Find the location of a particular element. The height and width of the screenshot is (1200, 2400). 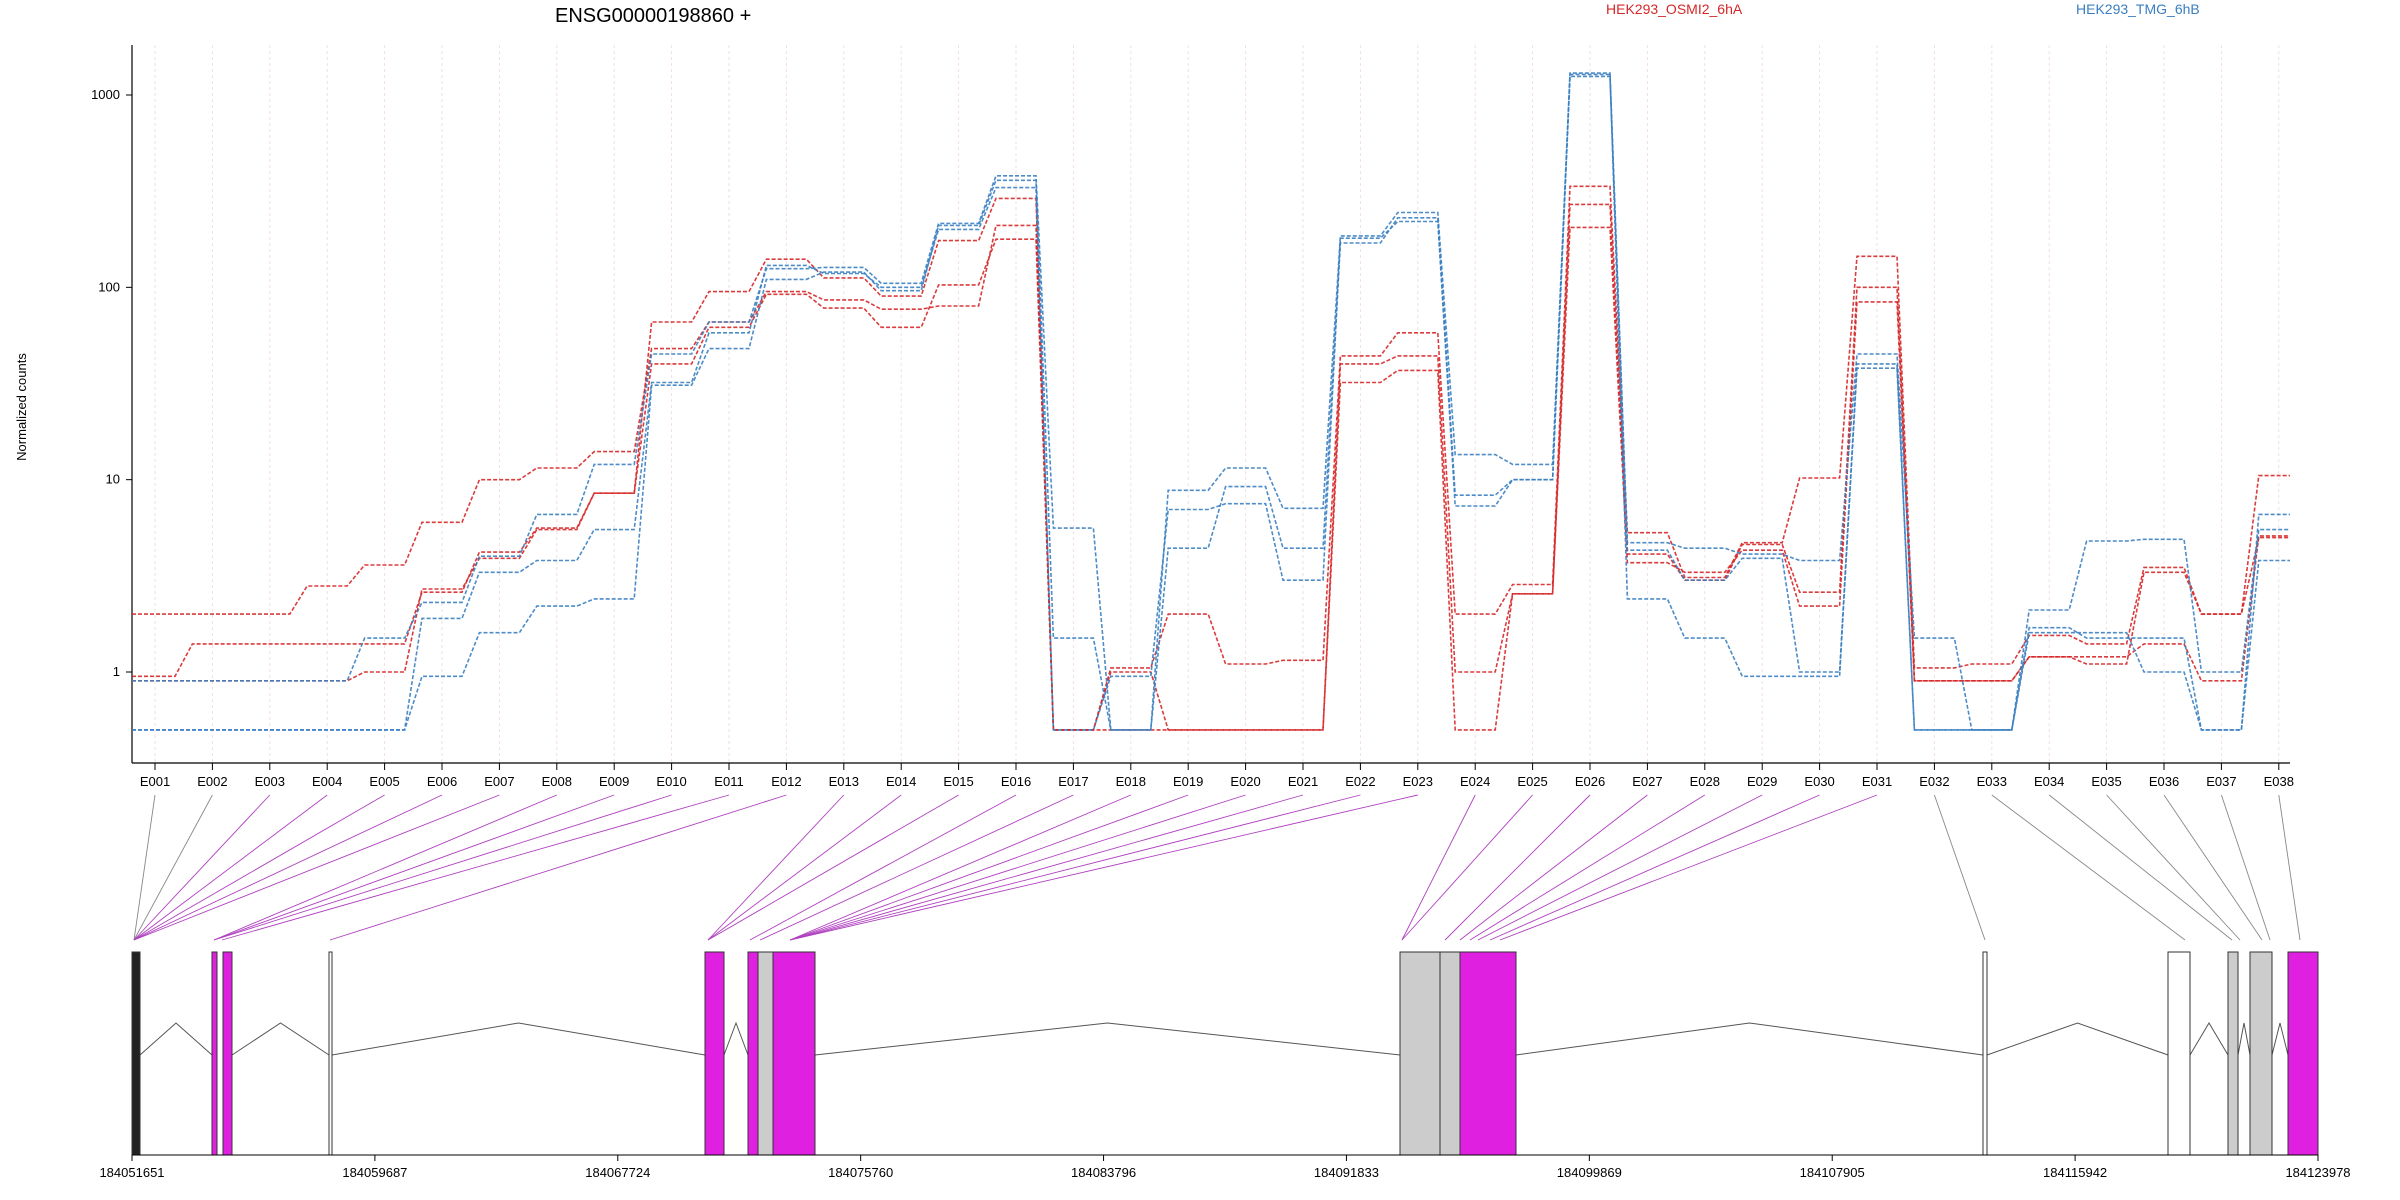

x-tick-label: E023 is located at coordinates (1418, 781).